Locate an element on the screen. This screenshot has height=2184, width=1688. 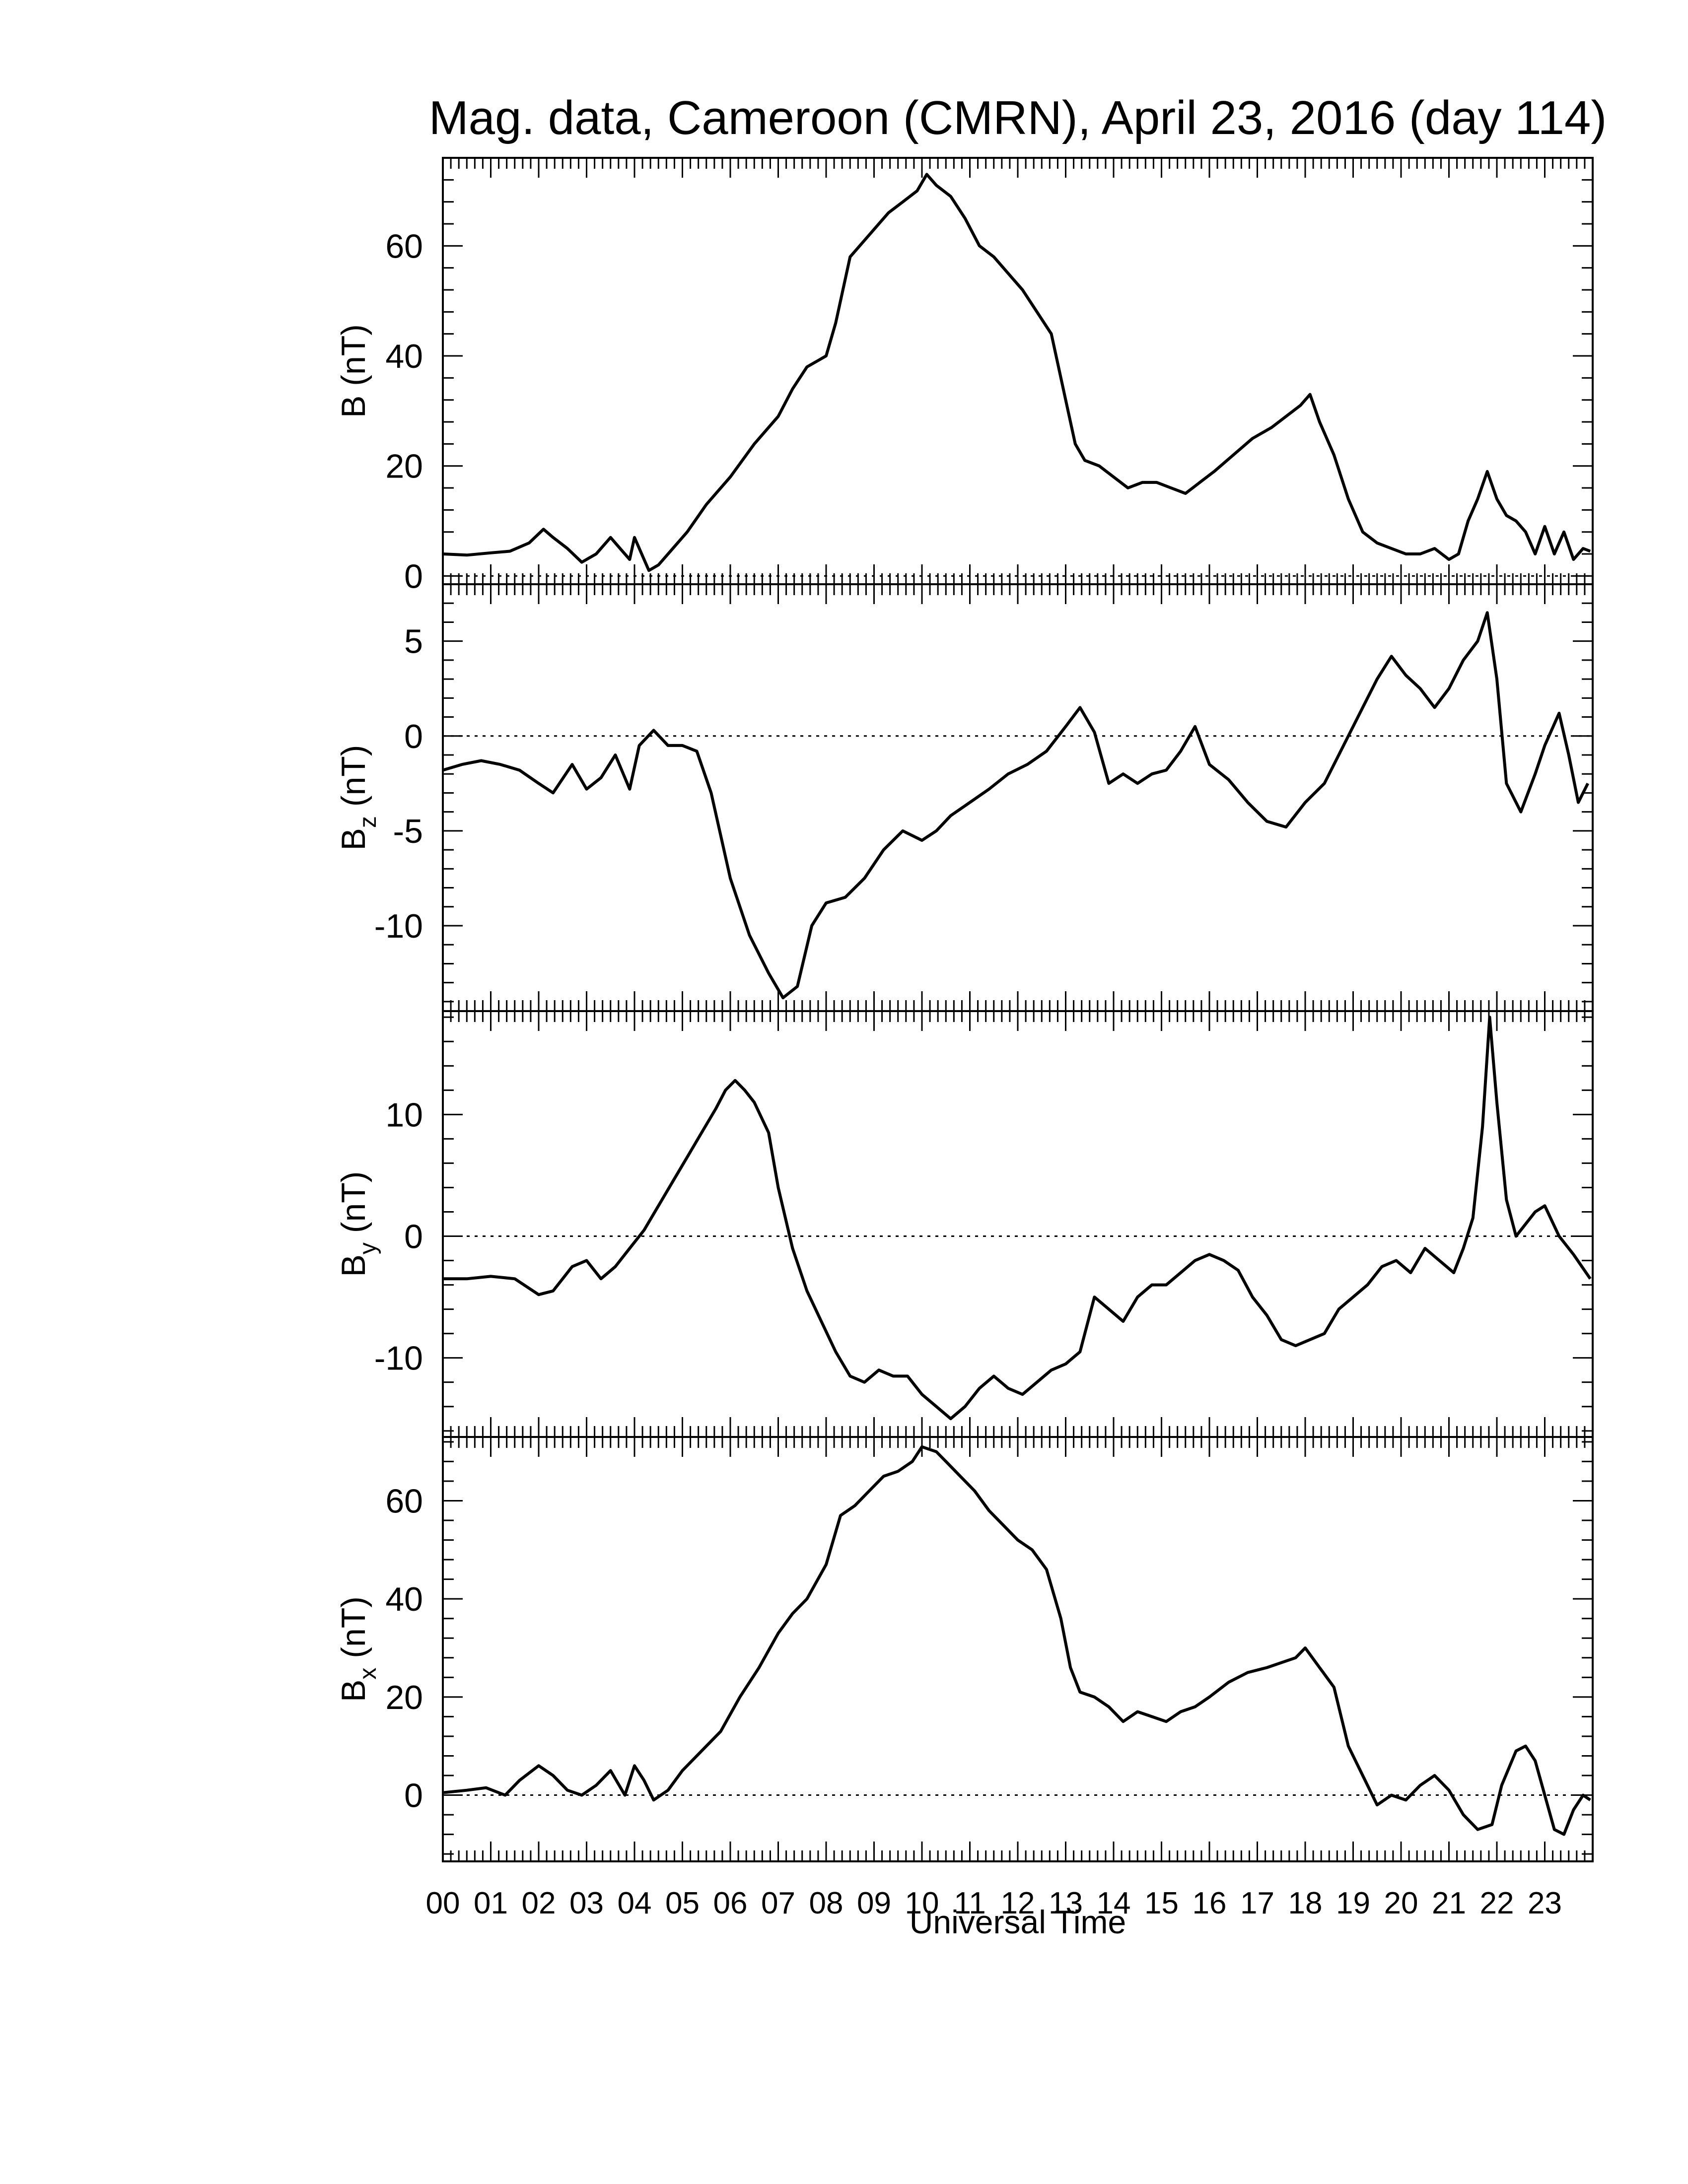
x-tick-label: 10 is located at coordinates (922, 1903).